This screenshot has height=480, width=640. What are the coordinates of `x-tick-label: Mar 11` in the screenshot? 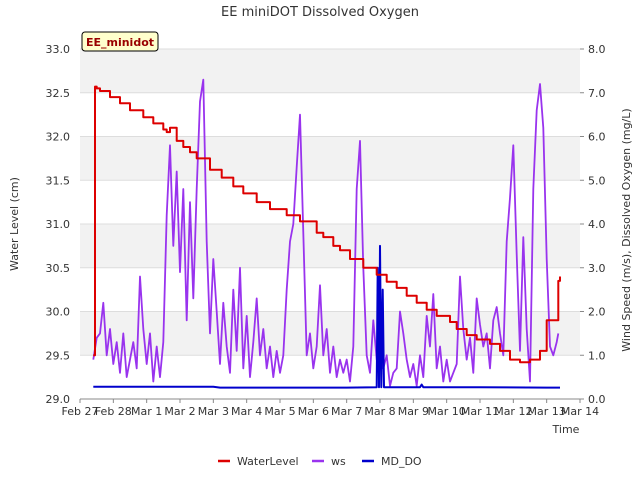 It's located at (480, 411).